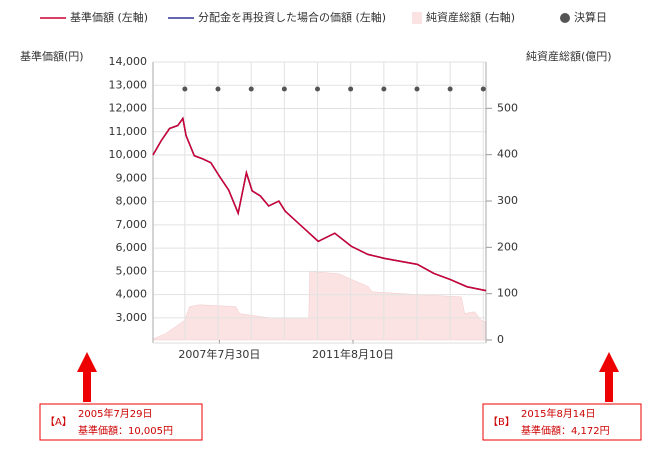 This screenshot has height=469, width=665. I want to click on net-assets-area, so click(319, 306).